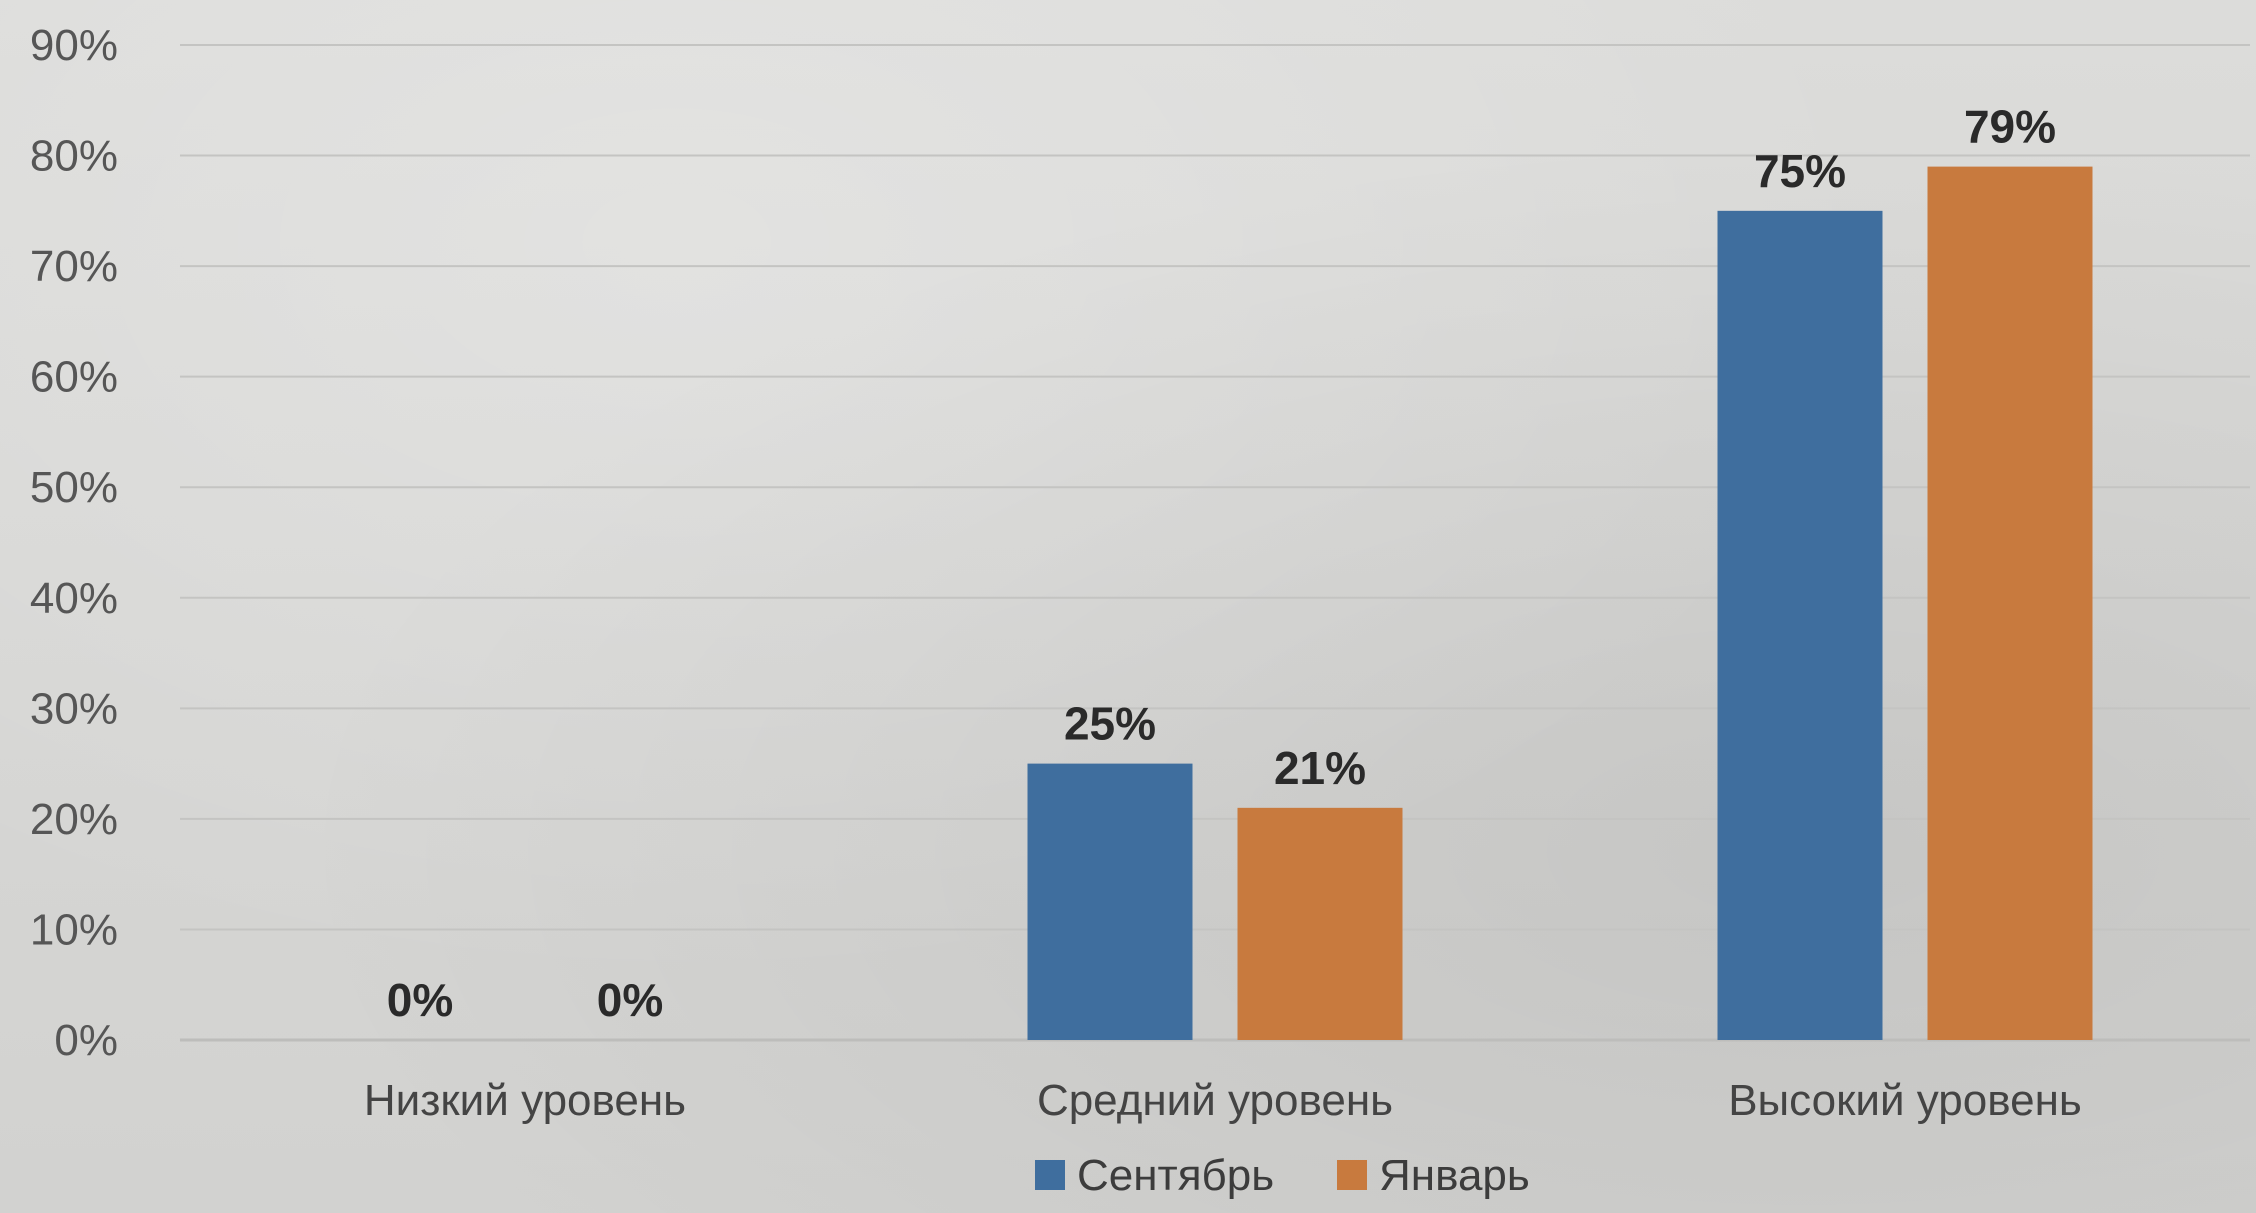  Describe the element at coordinates (74, 598) in the screenshot. I see `y-tick-label: 40%` at that location.